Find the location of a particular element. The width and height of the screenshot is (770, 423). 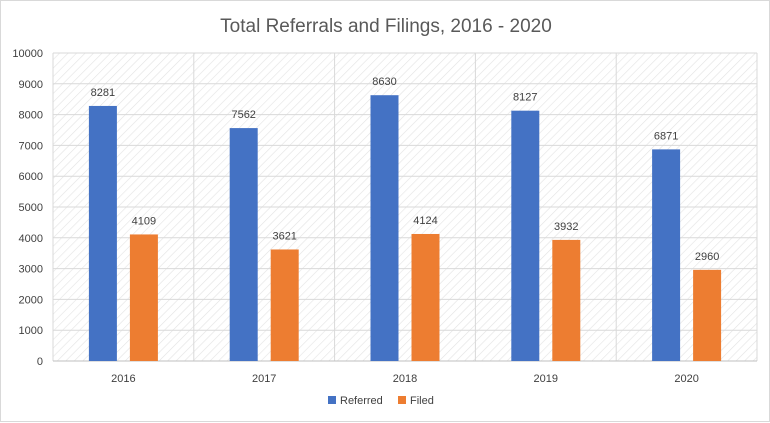

legend-label-referred: Referred is located at coordinates (361, 401).